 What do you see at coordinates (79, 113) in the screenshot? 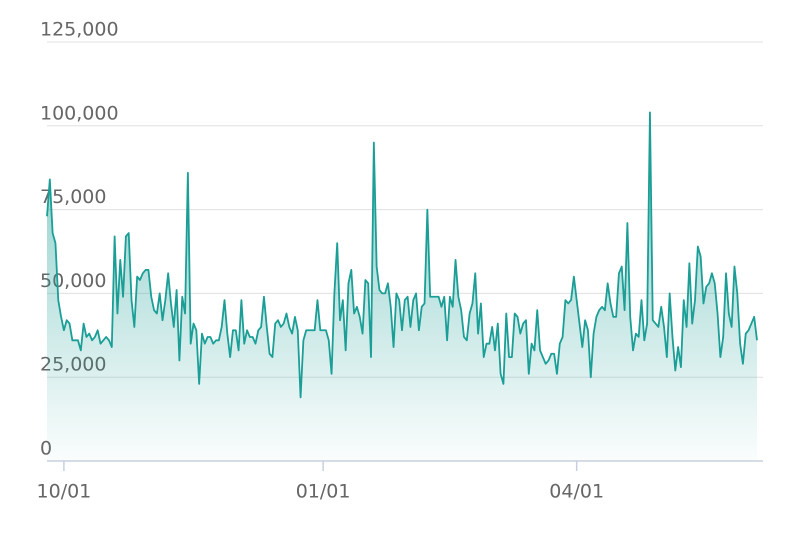
I see `y-tick-label: 100,000` at bounding box center [79, 113].